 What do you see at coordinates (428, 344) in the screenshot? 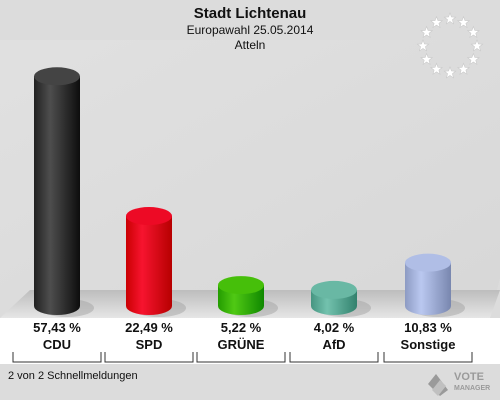
I see `category-label: Sonstige` at bounding box center [428, 344].